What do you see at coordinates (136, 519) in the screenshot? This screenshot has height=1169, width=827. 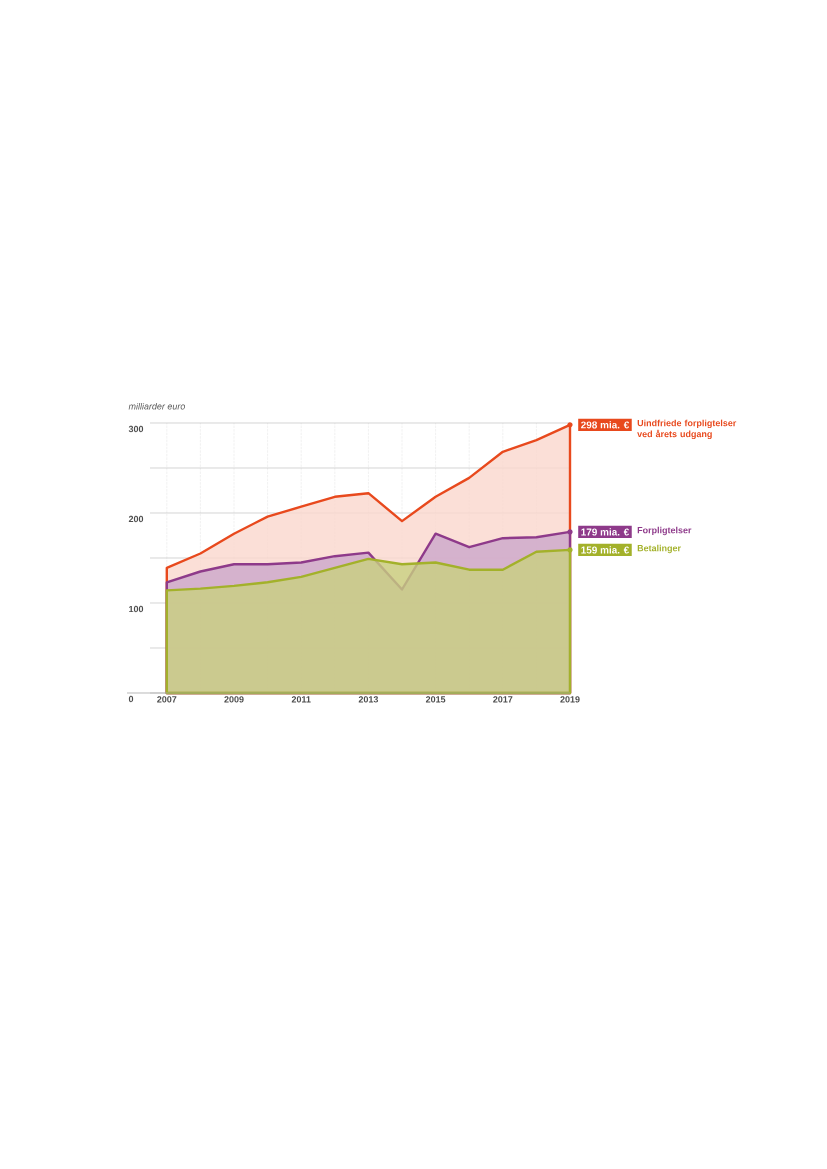 I see `y-tick-label: 200` at bounding box center [136, 519].